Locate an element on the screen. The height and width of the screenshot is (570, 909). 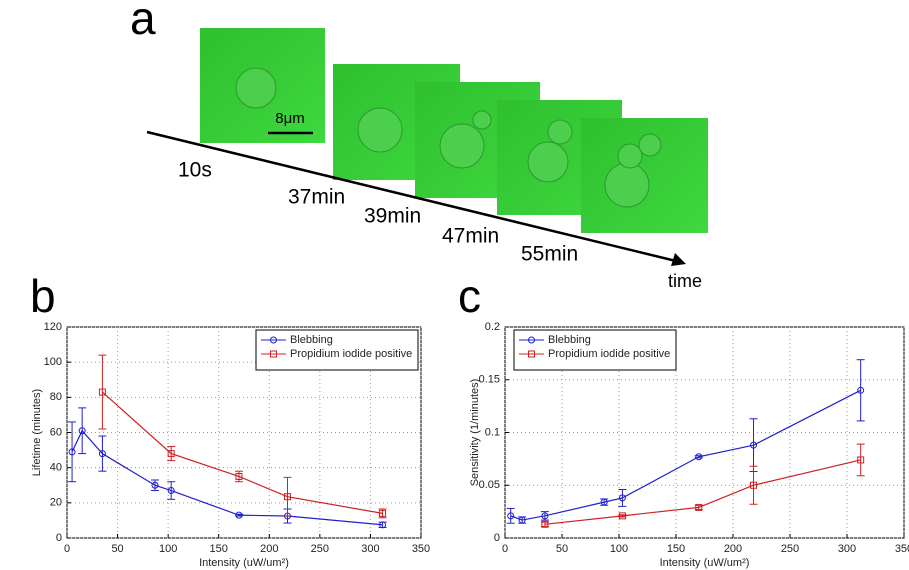
y-tick-label: 0.15 is located at coordinates (489, 380).